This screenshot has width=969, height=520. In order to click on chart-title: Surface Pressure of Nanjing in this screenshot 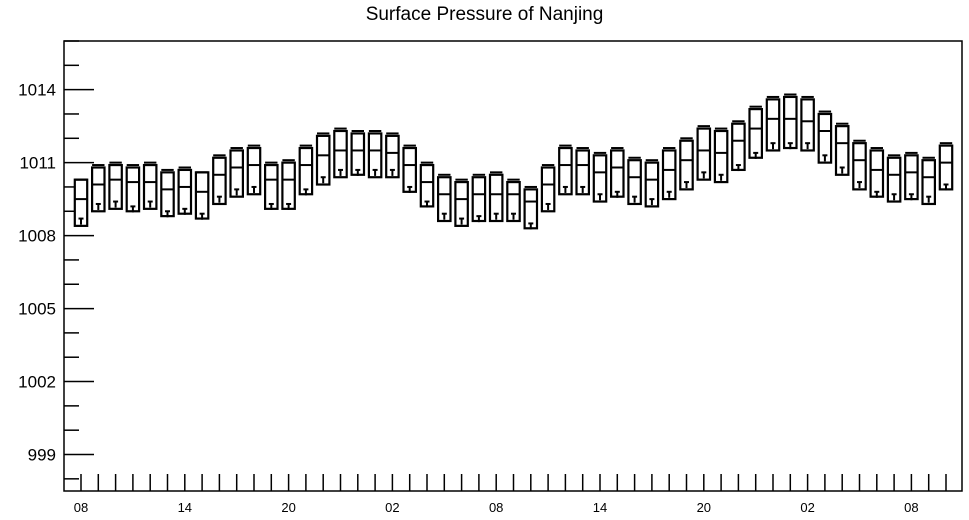, I will do `click(484, 14)`.